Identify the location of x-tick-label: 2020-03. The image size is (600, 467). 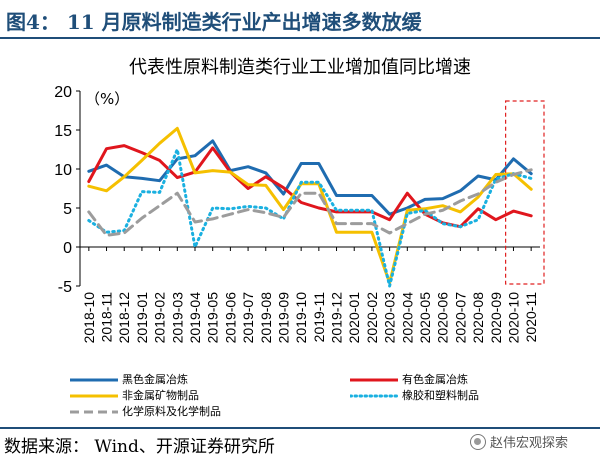
(390, 318).